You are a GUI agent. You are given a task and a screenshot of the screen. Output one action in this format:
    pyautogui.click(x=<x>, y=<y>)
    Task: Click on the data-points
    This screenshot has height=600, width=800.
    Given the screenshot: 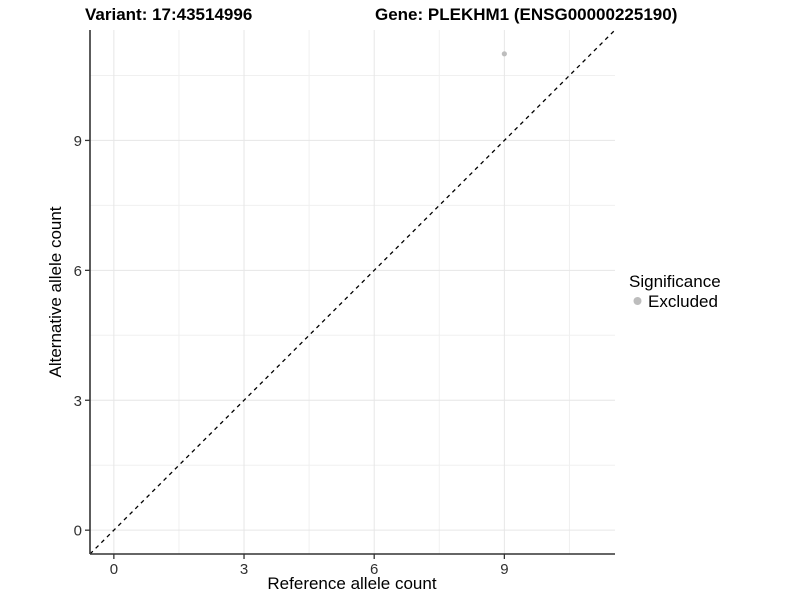 What is the action you would take?
    pyautogui.click(x=504, y=54)
    